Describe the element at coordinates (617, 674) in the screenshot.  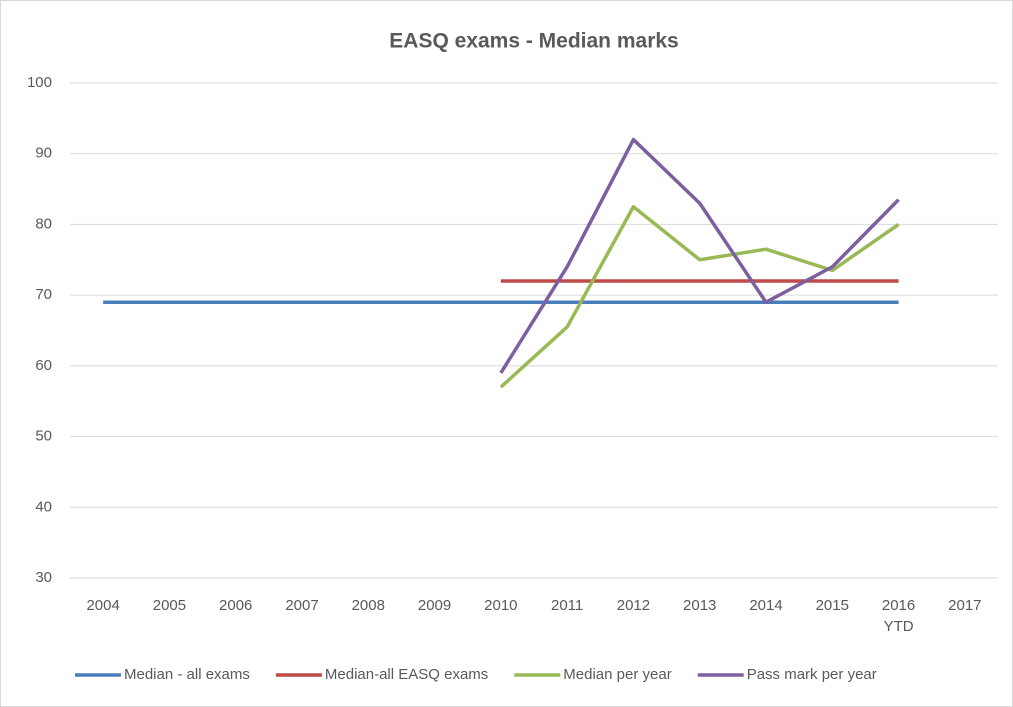
I see `legend-label: Median per year` at that location.